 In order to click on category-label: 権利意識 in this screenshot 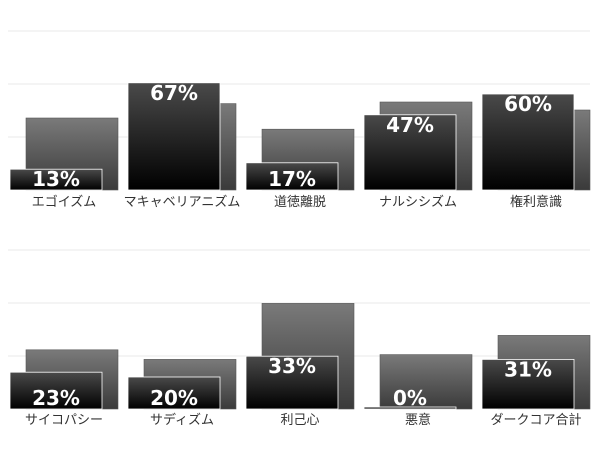, I will do `click(536, 202)`.